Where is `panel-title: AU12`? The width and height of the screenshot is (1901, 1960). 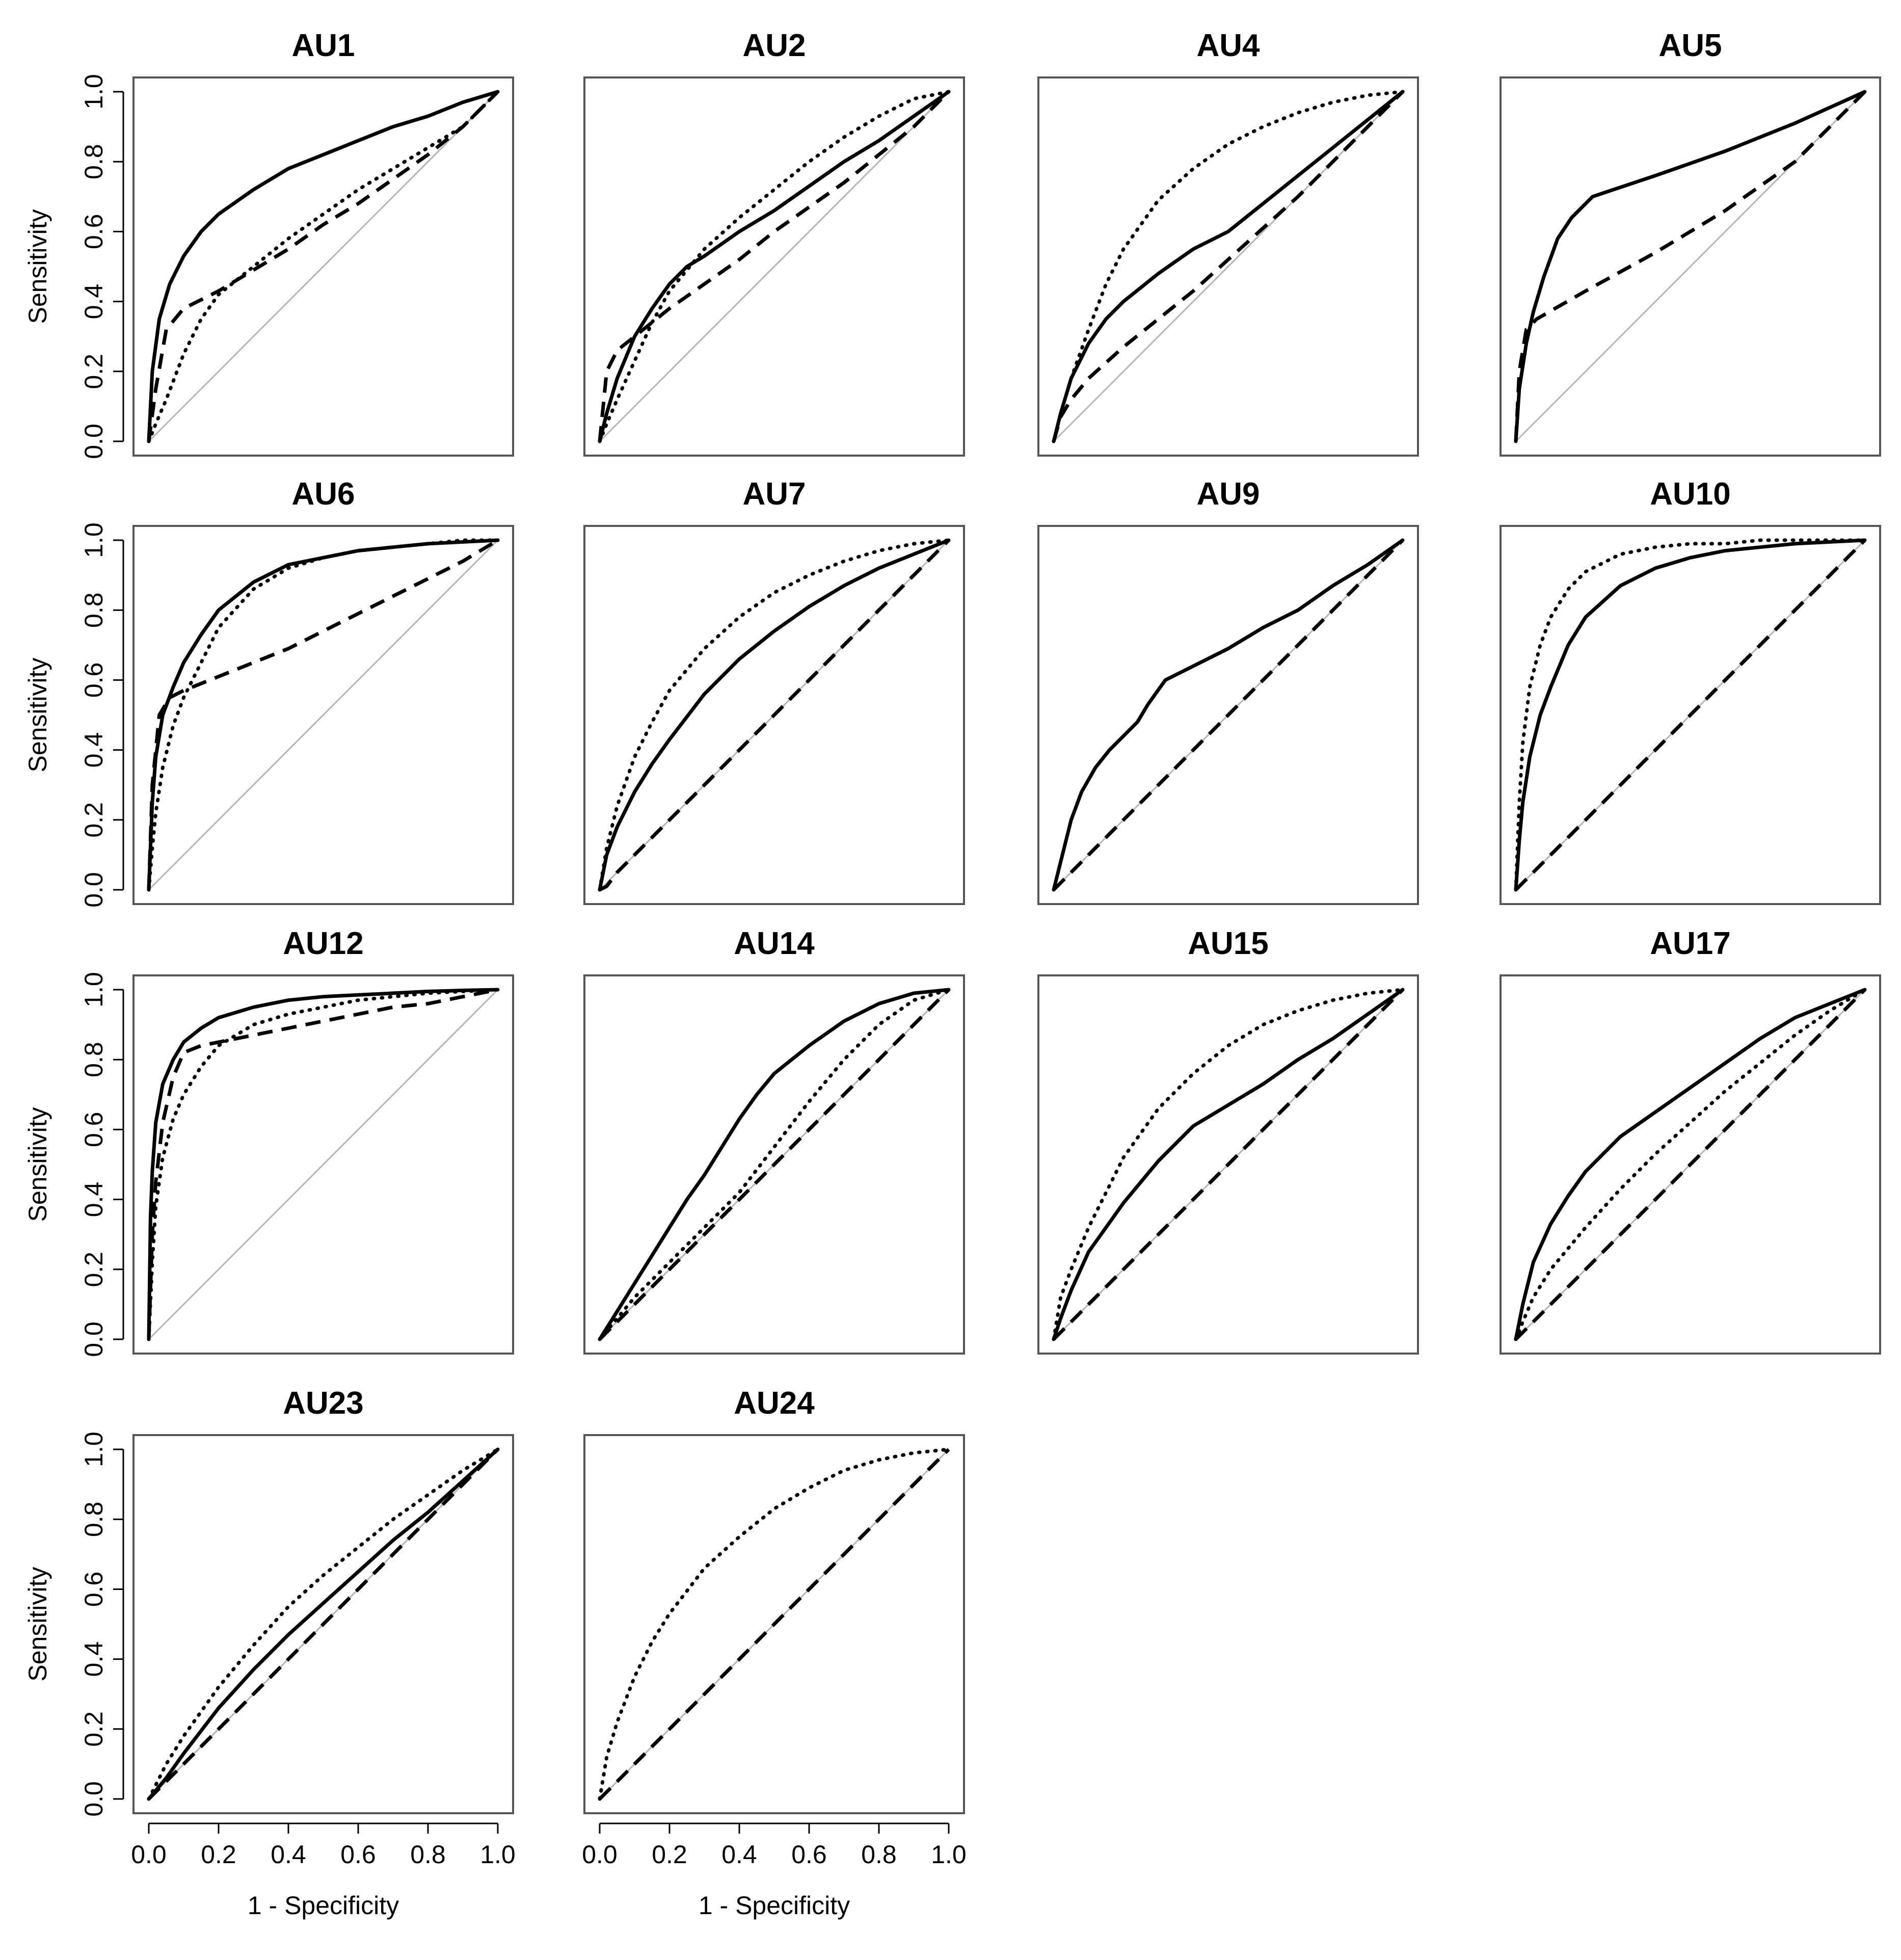 panel-title: AU12 is located at coordinates (323, 943).